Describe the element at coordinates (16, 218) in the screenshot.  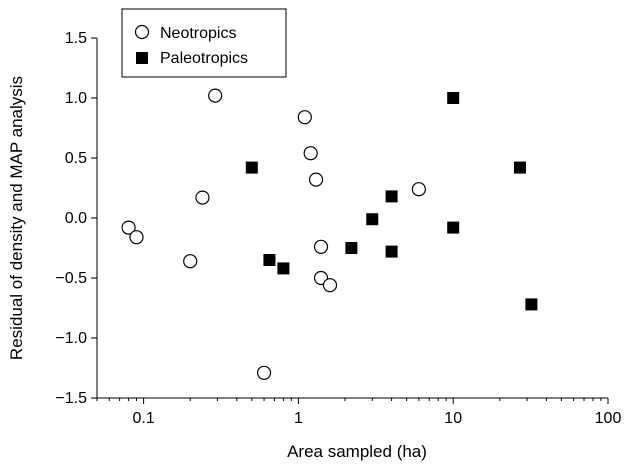
I see `y-axis-label: Residual of density and MAP analysis` at that location.